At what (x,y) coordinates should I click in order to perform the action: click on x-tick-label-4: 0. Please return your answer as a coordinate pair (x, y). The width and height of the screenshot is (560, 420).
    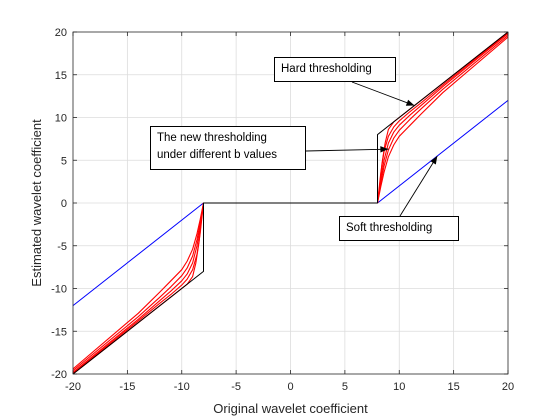
    Looking at the image, I should click on (290, 387).